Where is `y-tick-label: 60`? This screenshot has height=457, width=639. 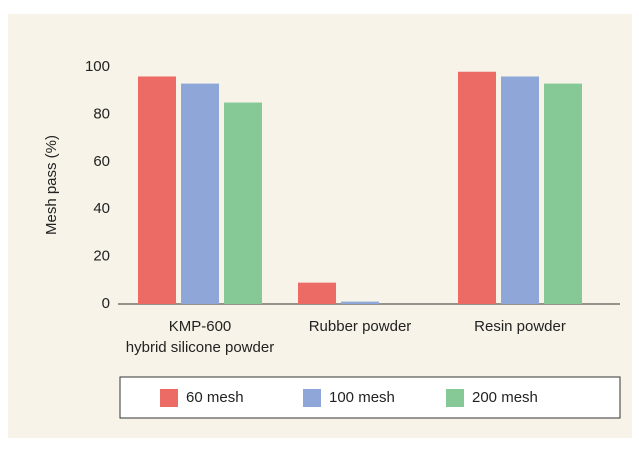
y-tick-label: 60 is located at coordinates (101, 161).